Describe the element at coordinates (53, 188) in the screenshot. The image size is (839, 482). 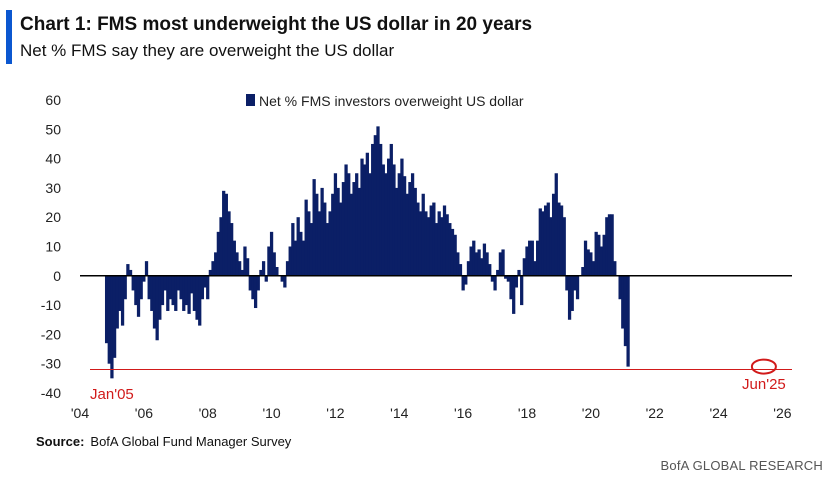
I see `y-tick-label: 30` at that location.